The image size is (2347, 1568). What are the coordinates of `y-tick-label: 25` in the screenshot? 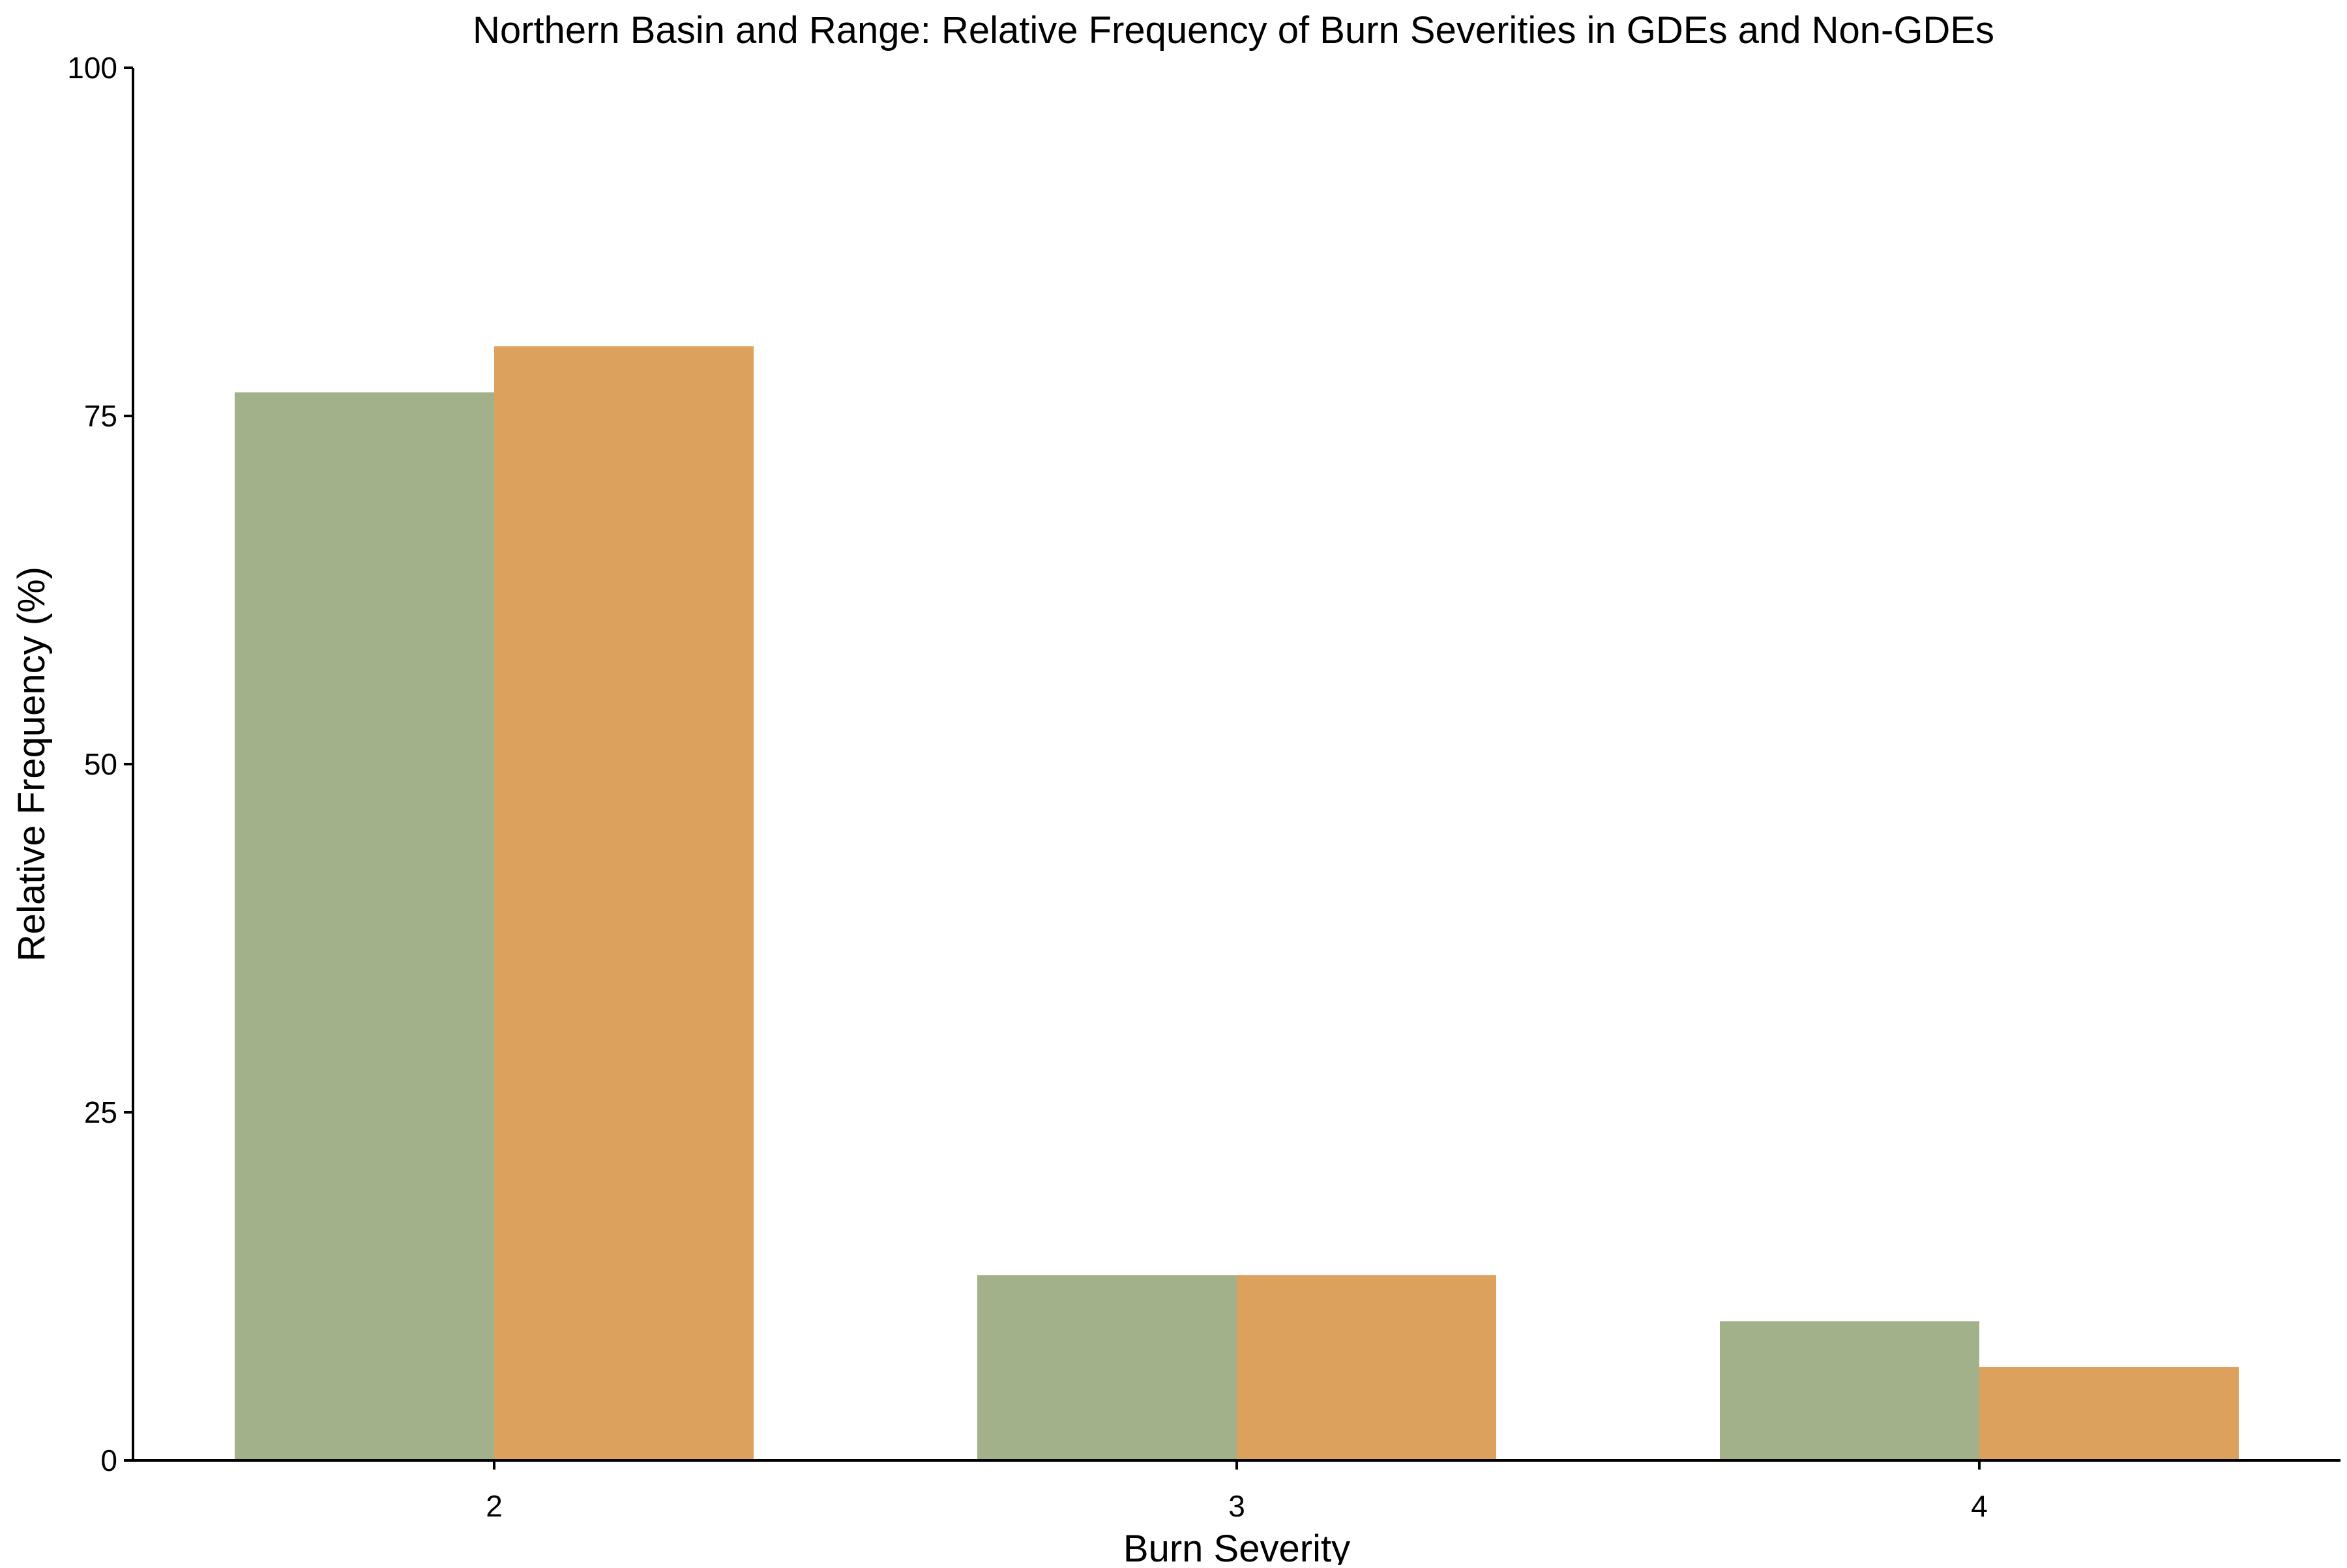 It's located at (101, 1112).